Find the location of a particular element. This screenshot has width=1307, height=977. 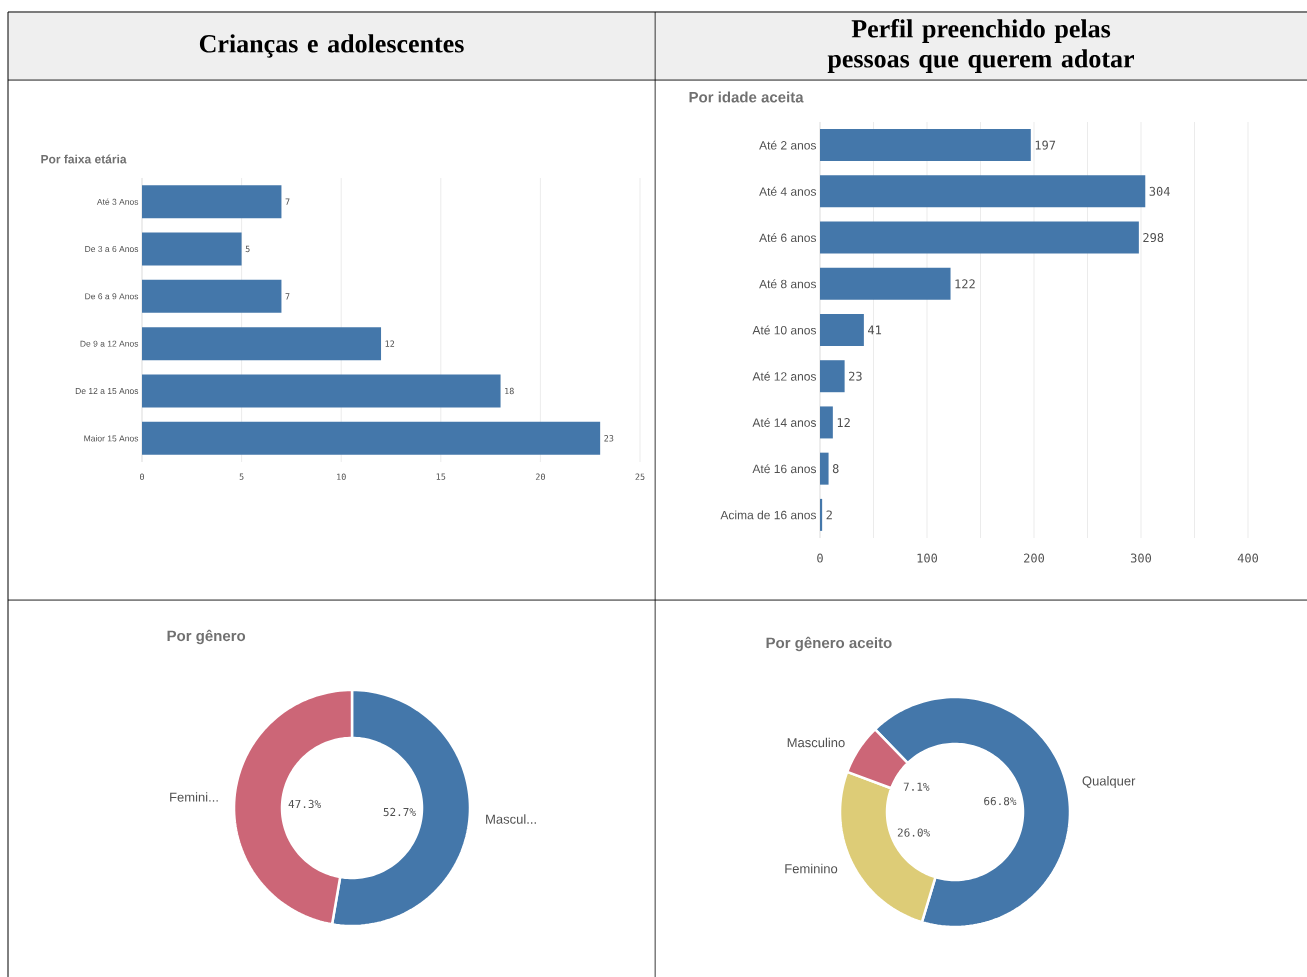

data-label: 8 is located at coordinates (835, 469).